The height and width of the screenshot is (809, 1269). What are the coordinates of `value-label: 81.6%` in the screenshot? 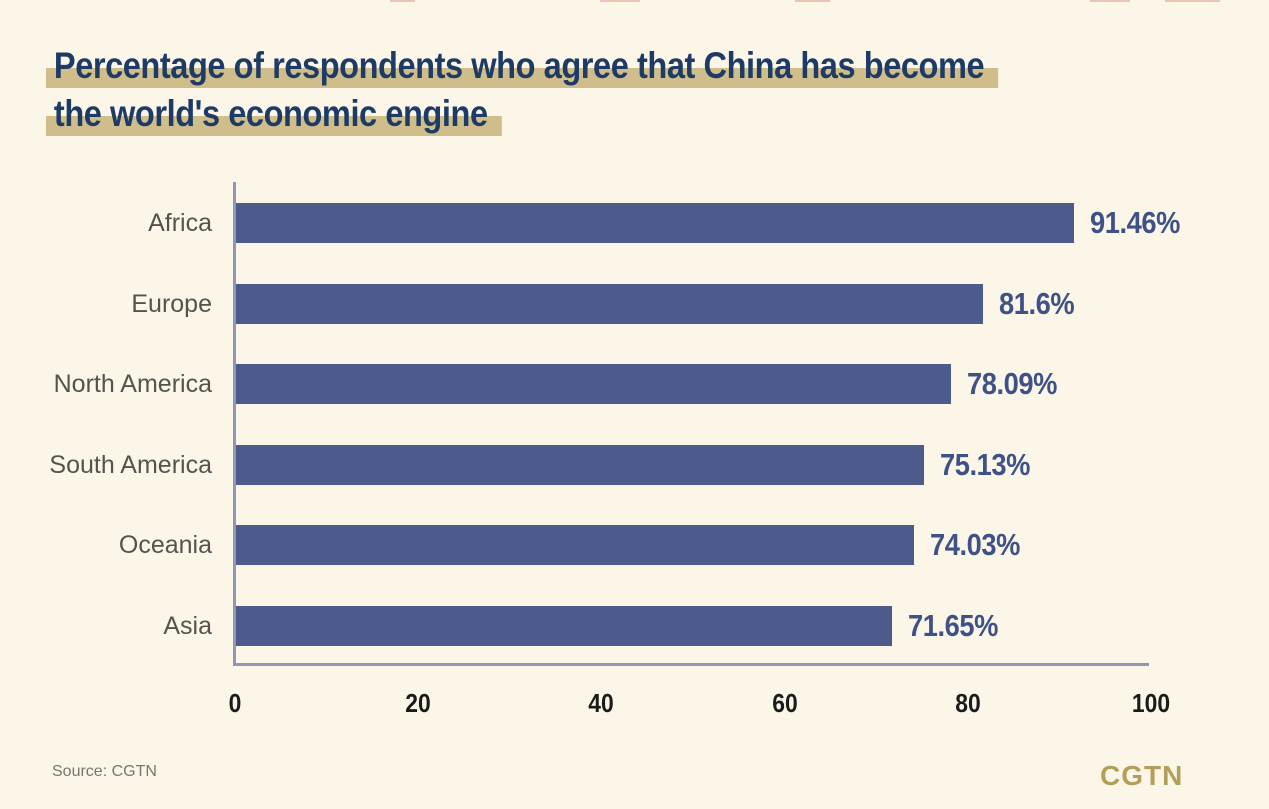 It's located at (1037, 303).